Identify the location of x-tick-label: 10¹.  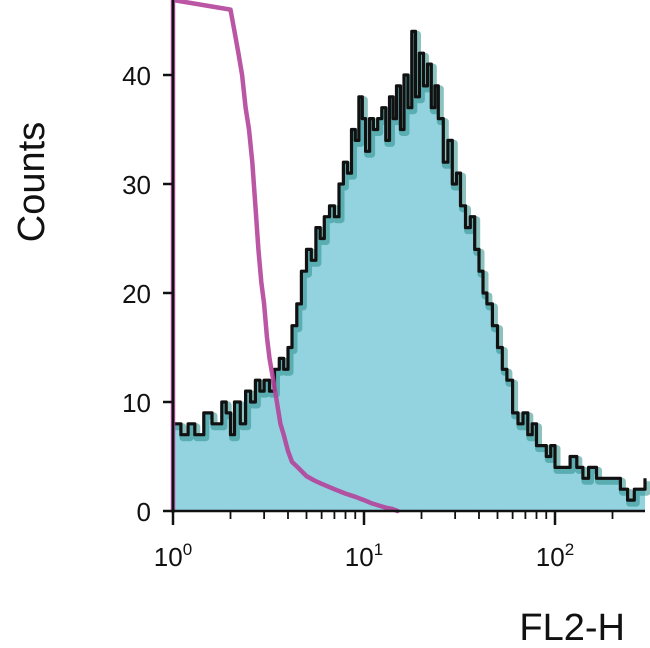
(364, 556).